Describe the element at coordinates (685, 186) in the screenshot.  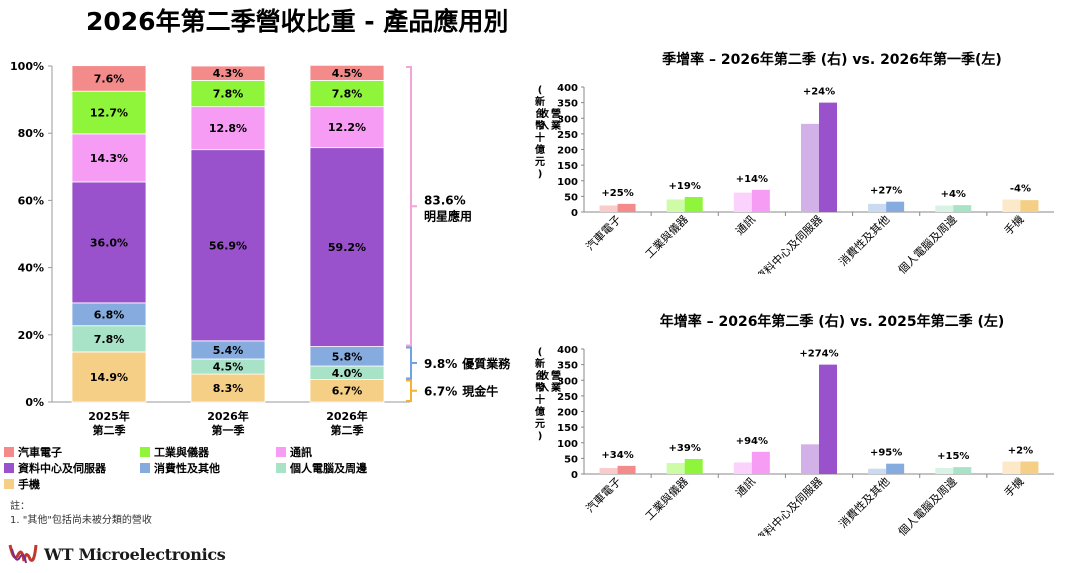
I see `growth-label: +19%` at that location.